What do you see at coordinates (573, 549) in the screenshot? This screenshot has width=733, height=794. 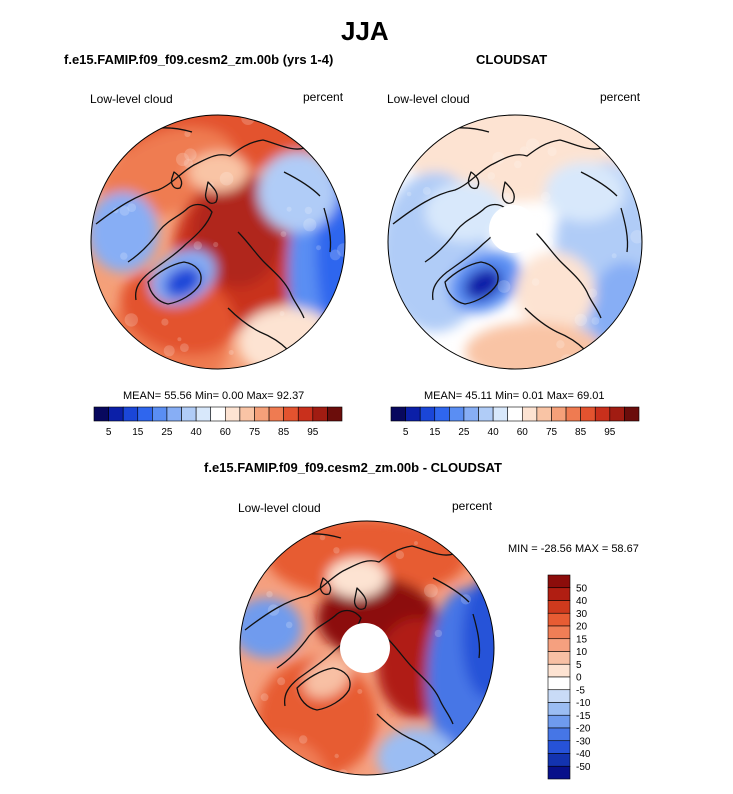 I see `panel3-stats: MIN = -28.56 MAX = 58.67` at bounding box center [573, 549].